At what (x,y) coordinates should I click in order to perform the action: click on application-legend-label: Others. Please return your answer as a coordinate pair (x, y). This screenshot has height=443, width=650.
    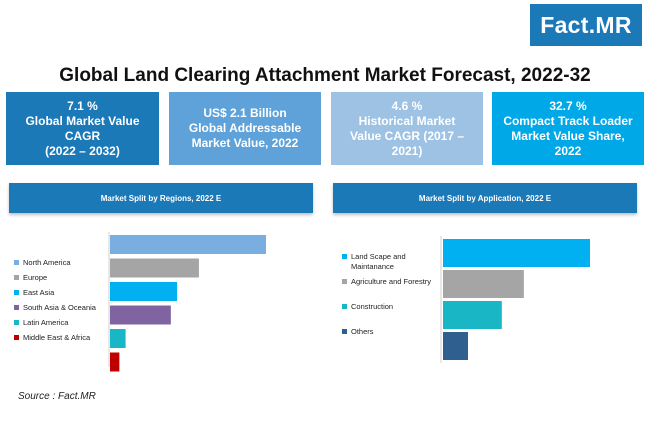
    Looking at the image, I should click on (362, 331).